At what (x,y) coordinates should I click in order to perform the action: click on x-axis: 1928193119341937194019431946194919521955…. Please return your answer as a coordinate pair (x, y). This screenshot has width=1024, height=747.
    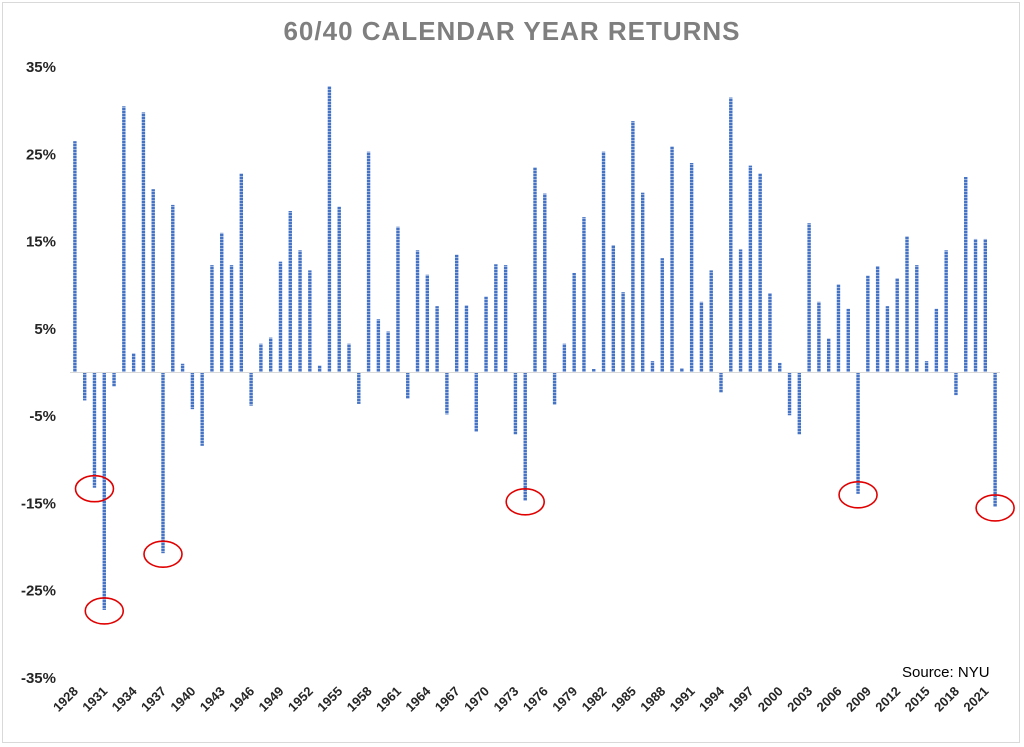
    Looking at the image, I should click on (520, 699).